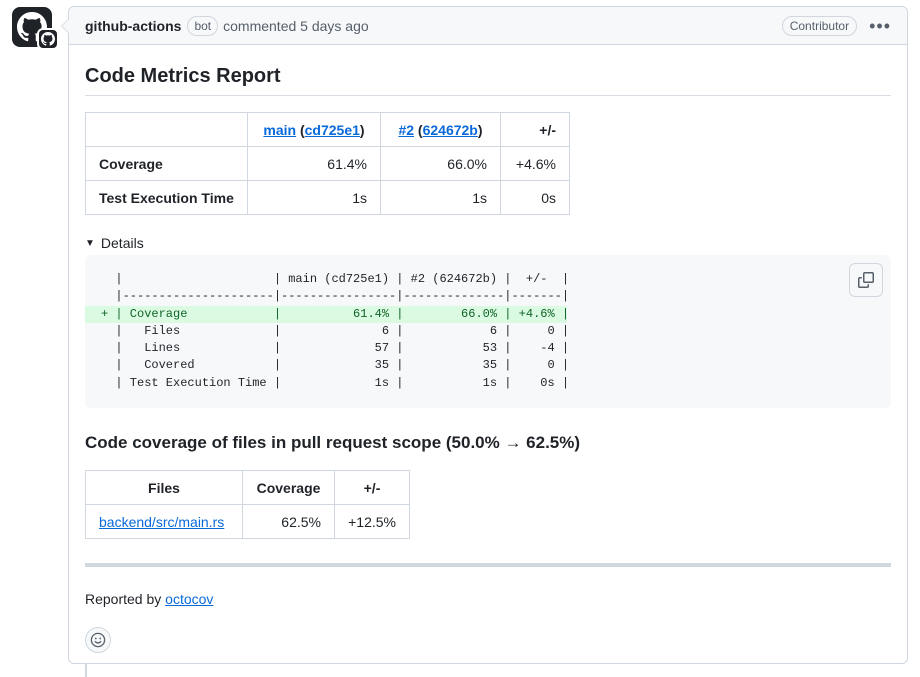 The image size is (920, 677). I want to click on table-cell: 66.0%, so click(440, 163).